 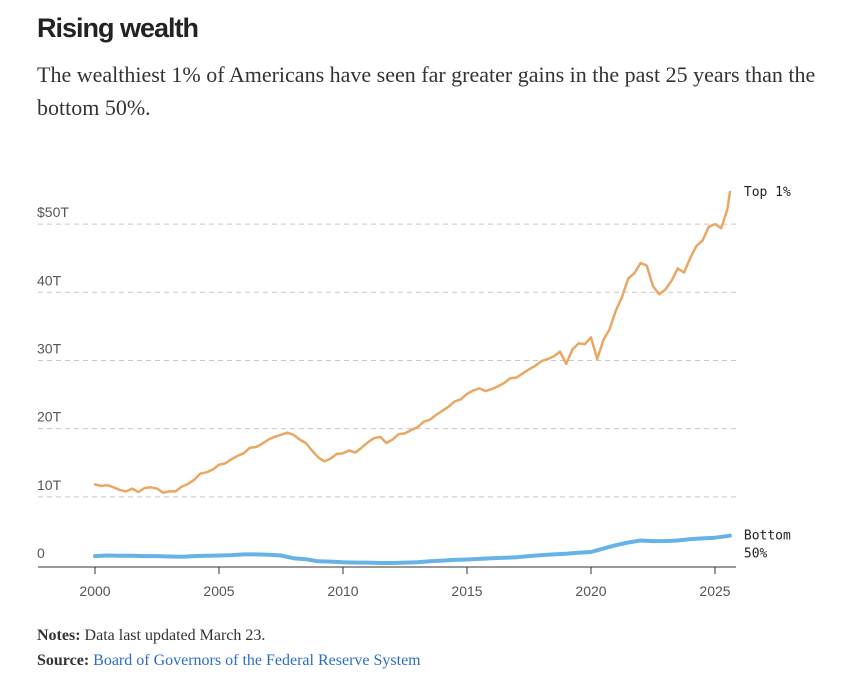 What do you see at coordinates (175, 635) in the screenshot?
I see `notes-text: Data last updated March 23.` at bounding box center [175, 635].